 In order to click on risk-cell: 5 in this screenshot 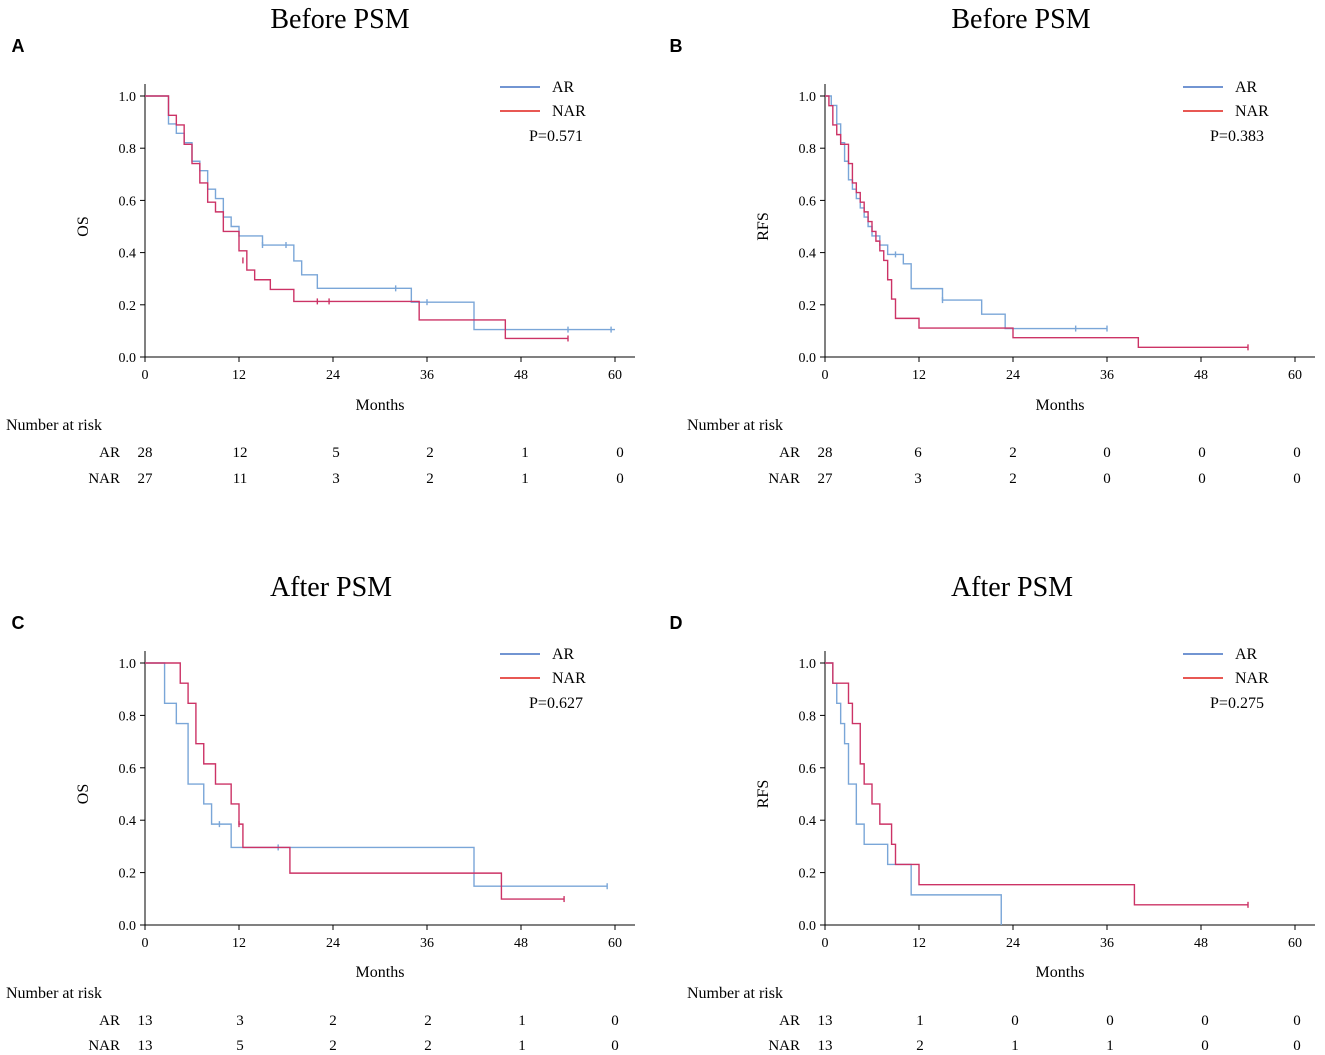, I will do `click(336, 453)`.